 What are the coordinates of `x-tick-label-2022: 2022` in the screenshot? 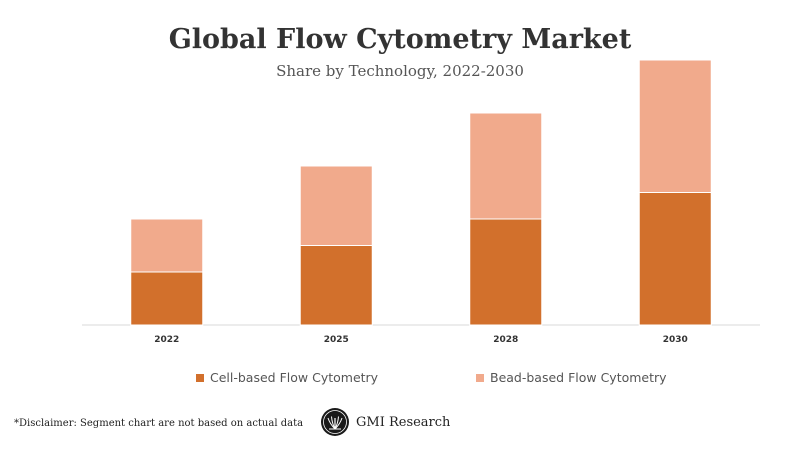 It's located at (166, 340).